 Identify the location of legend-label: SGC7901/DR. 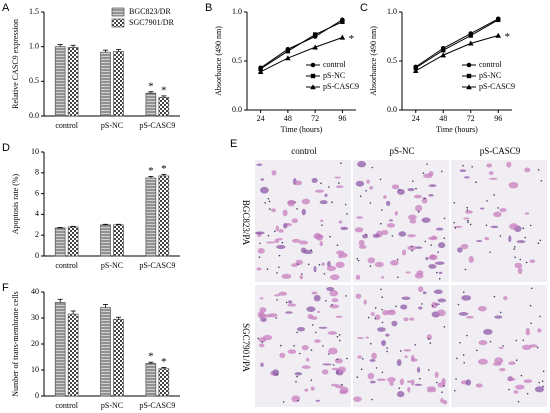
(152, 22).